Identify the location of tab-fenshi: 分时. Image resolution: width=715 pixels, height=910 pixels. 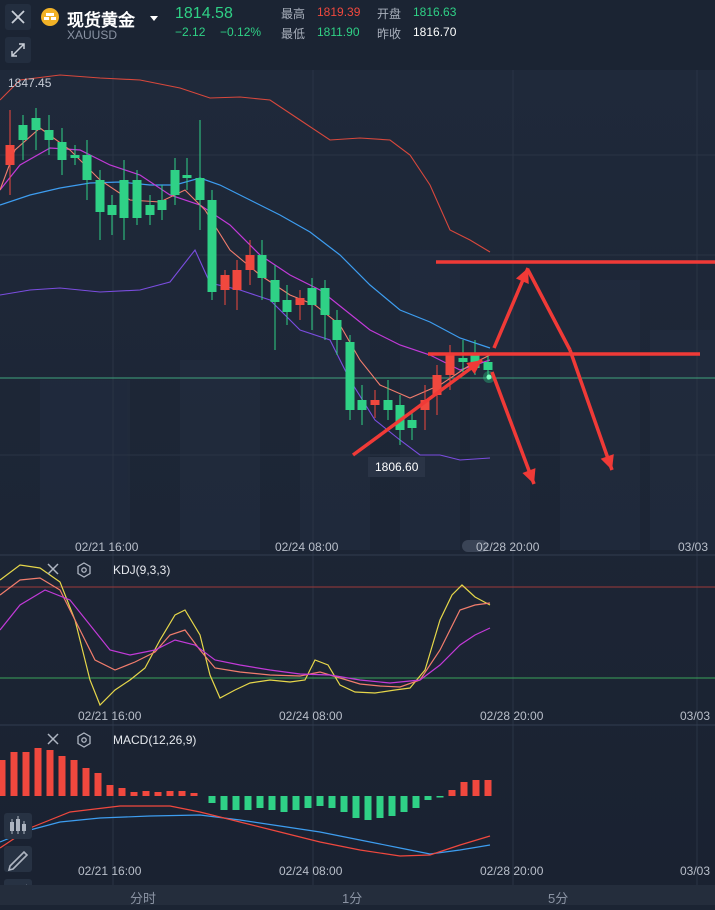
(143, 898).